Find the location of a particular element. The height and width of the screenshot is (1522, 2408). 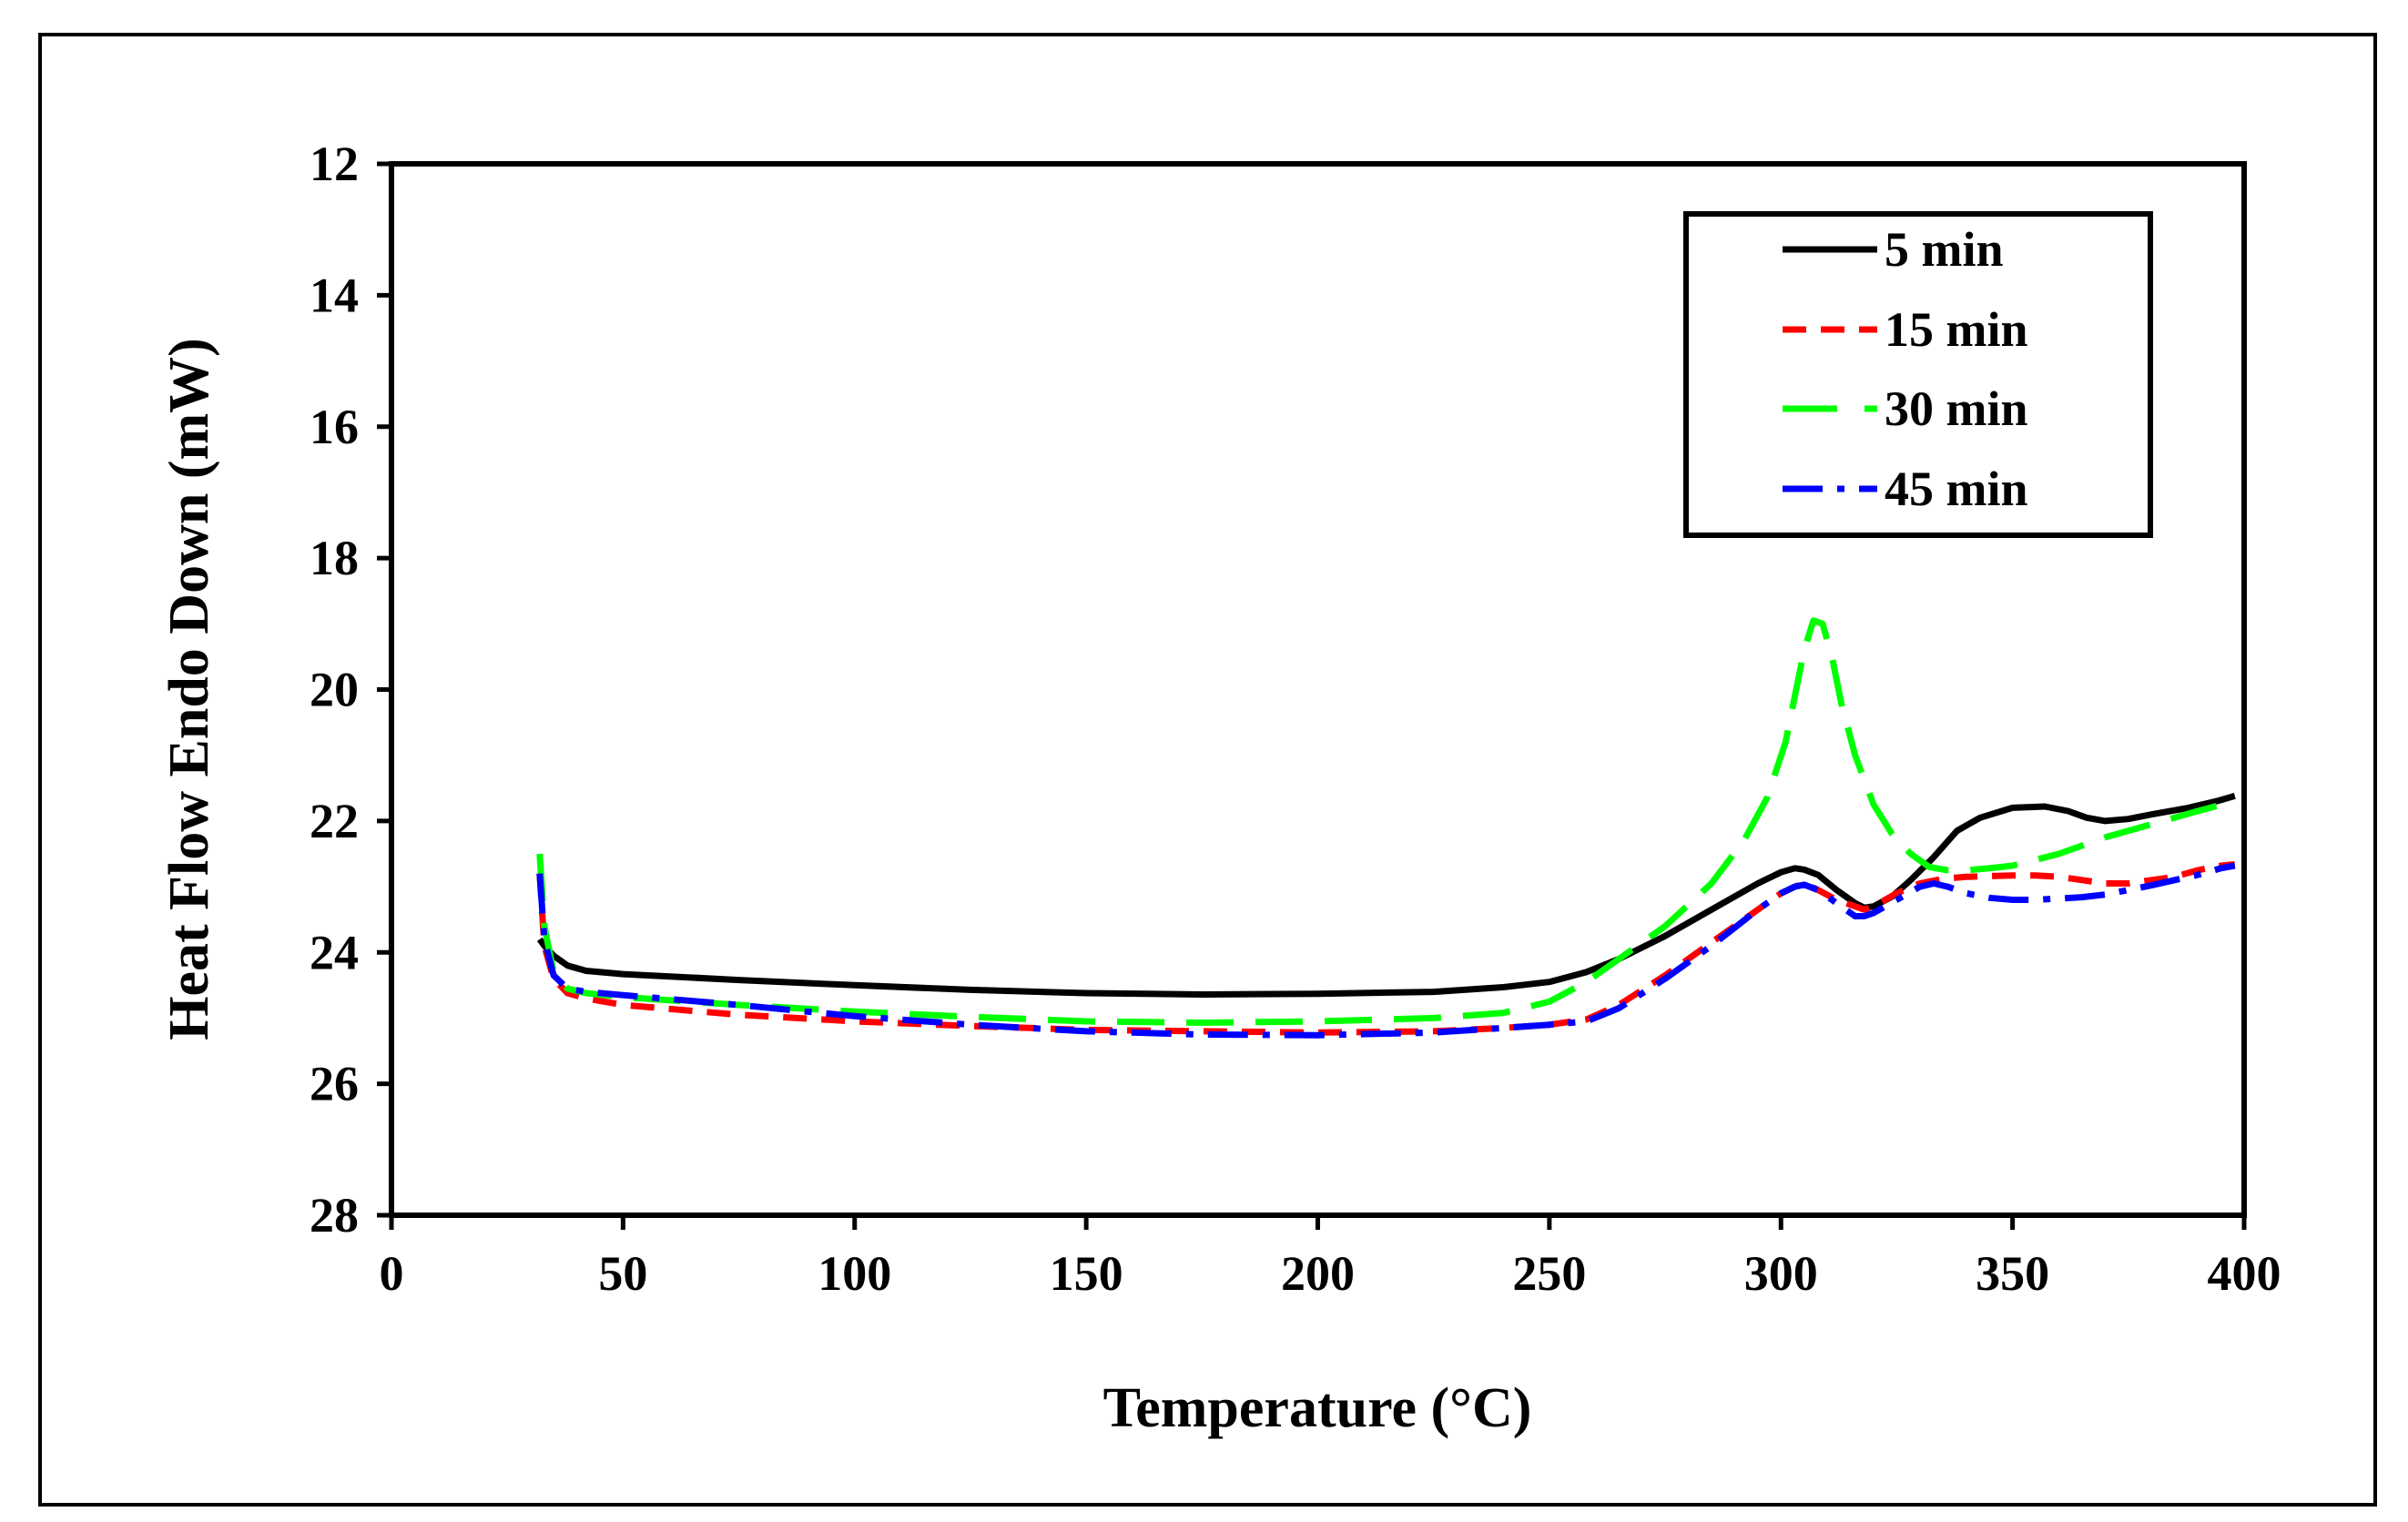

y-tick-label: 16 is located at coordinates (335, 427).